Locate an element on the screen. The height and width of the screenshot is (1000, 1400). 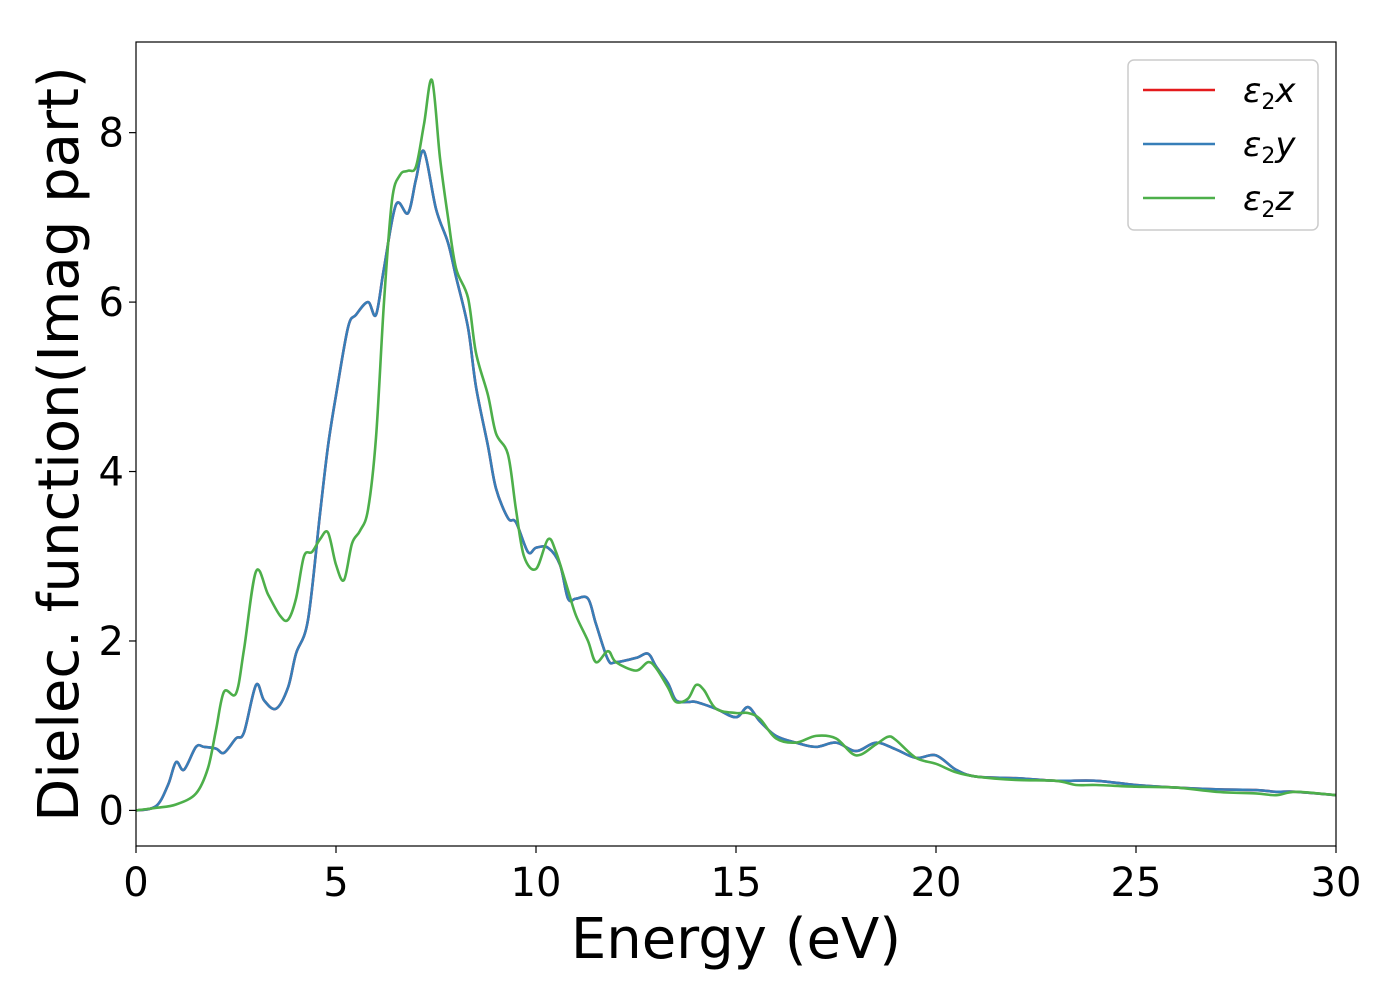
legend: ε2x ε2y ε2z is located at coordinates (1223, 145).